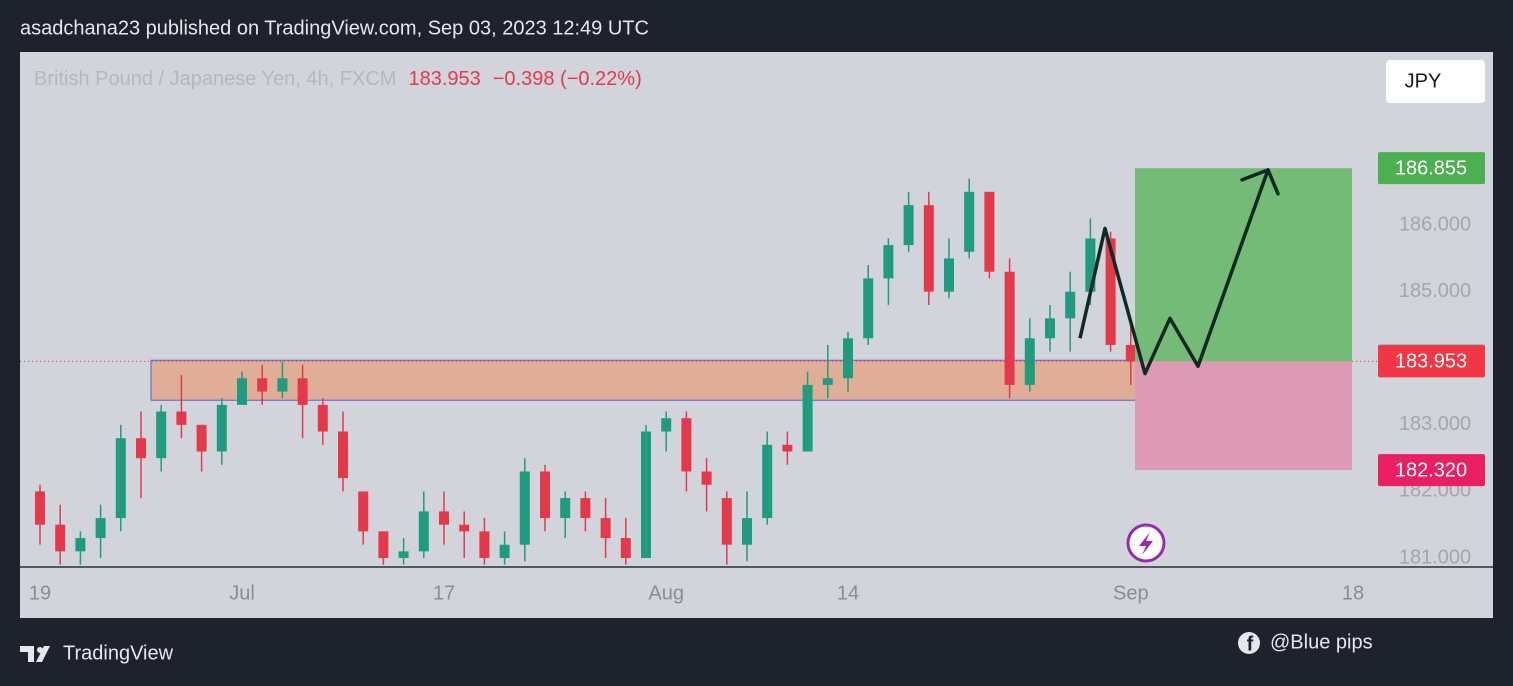  I want to click on y-tick-label: 186.000, so click(1435, 224).